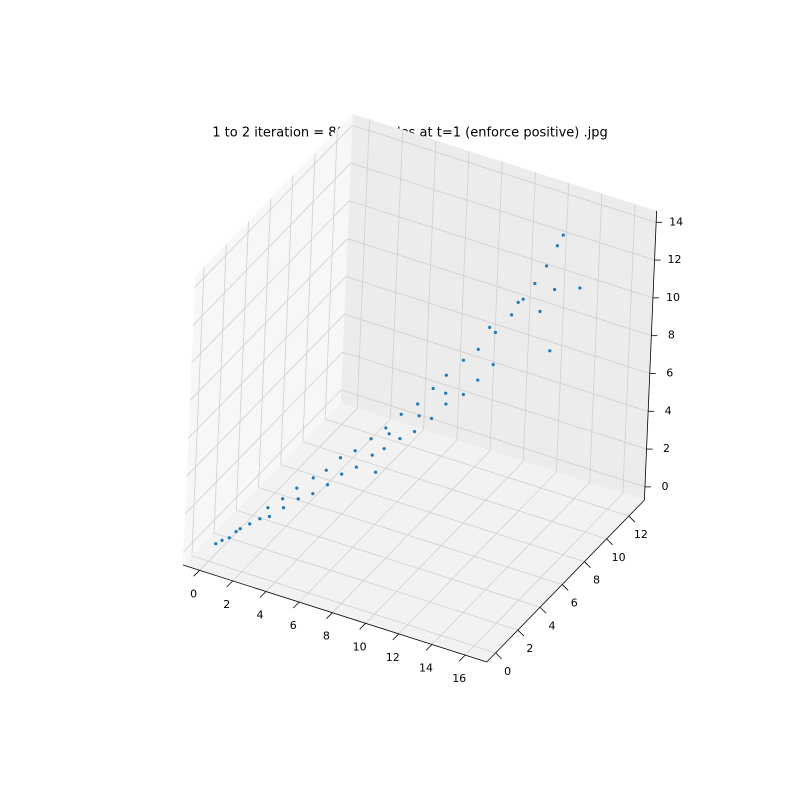 The width and height of the screenshot is (800, 804). Describe the element at coordinates (260, 615) in the screenshot. I see `x-tick-label: 4` at that location.